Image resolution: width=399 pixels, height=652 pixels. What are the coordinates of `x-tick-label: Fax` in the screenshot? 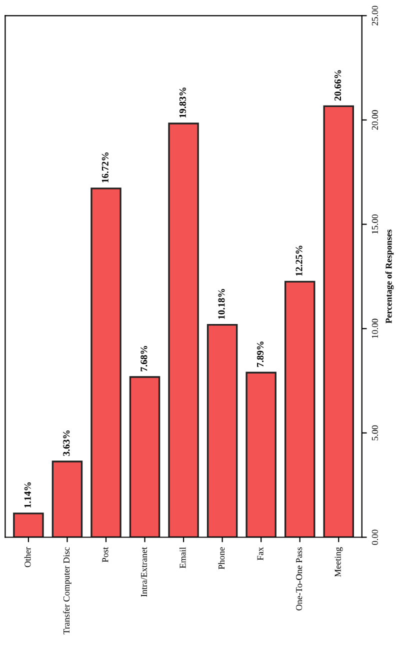 It's located at (260, 553).